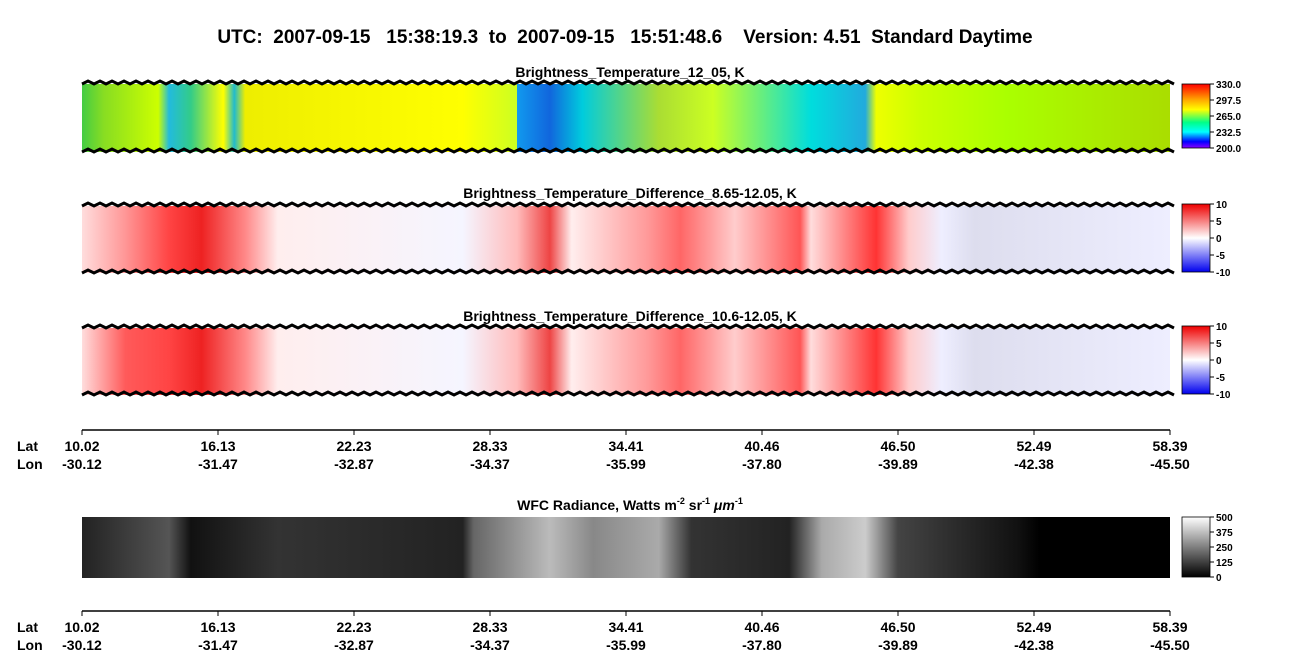 Image resolution: width=1300 pixels, height=667 pixels. Describe the element at coordinates (626, 547) in the screenshot. I see `wfc-image` at that location.